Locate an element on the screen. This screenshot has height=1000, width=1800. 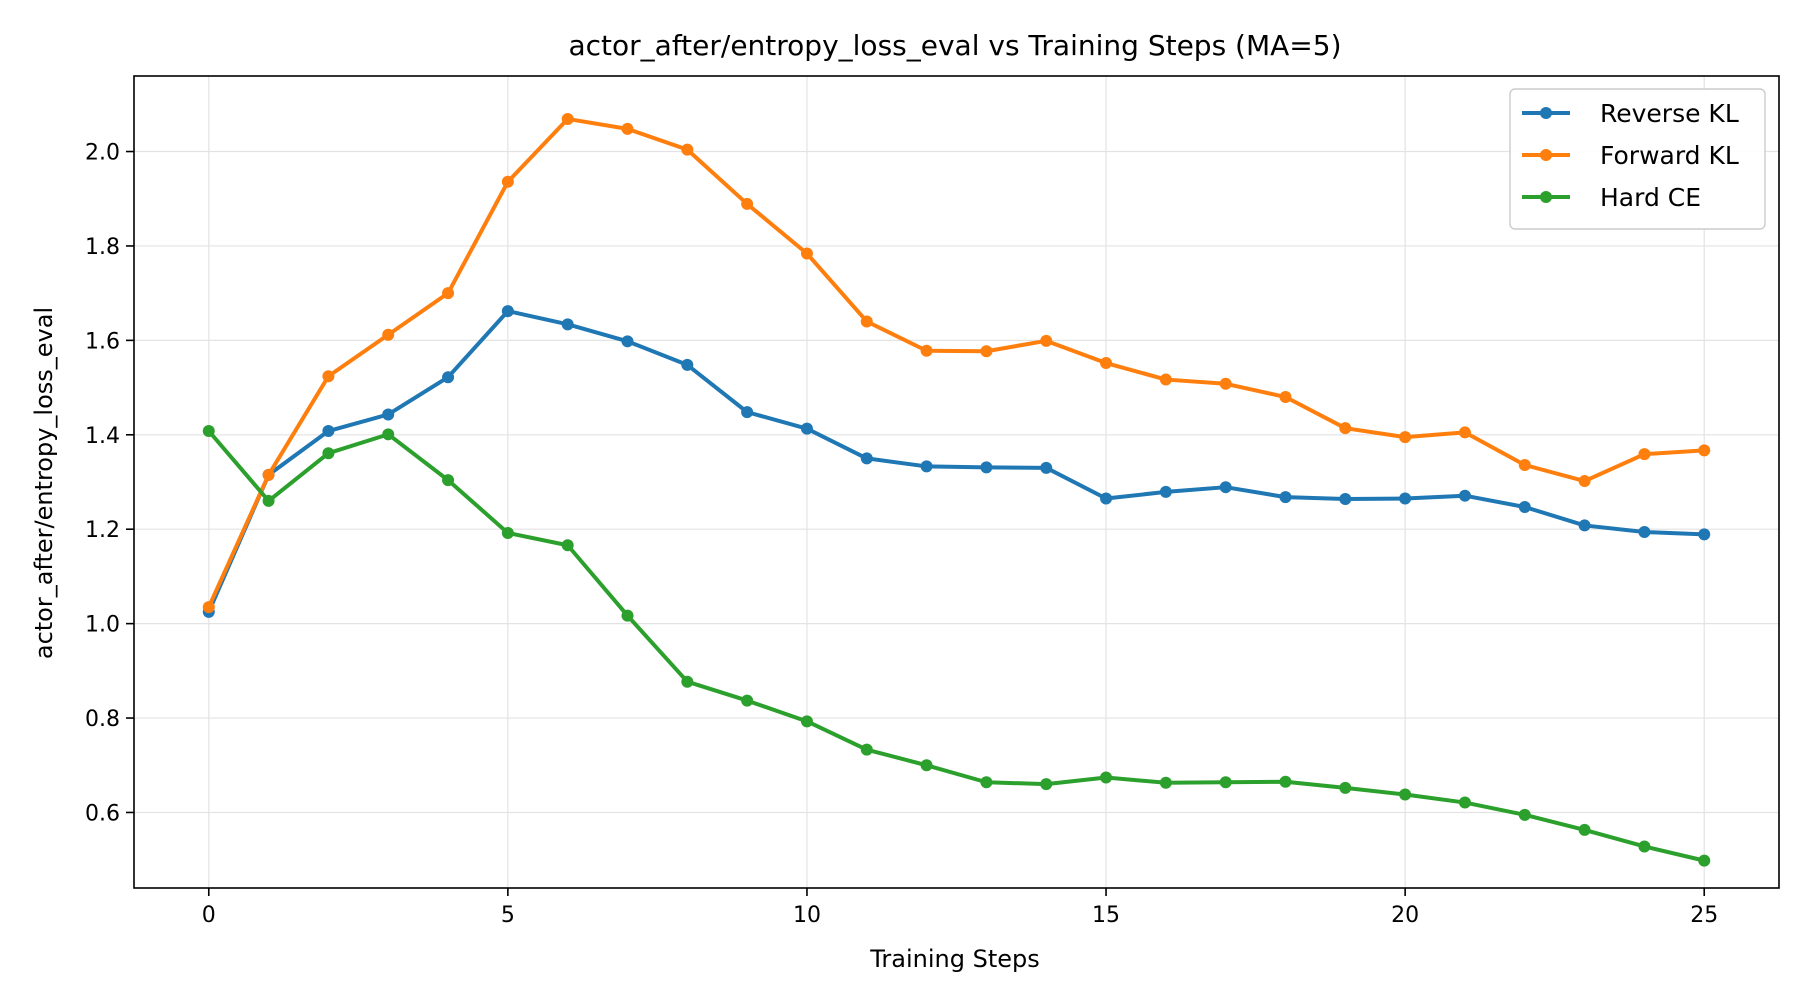
y-tick-label: 0.8 is located at coordinates (102, 719).